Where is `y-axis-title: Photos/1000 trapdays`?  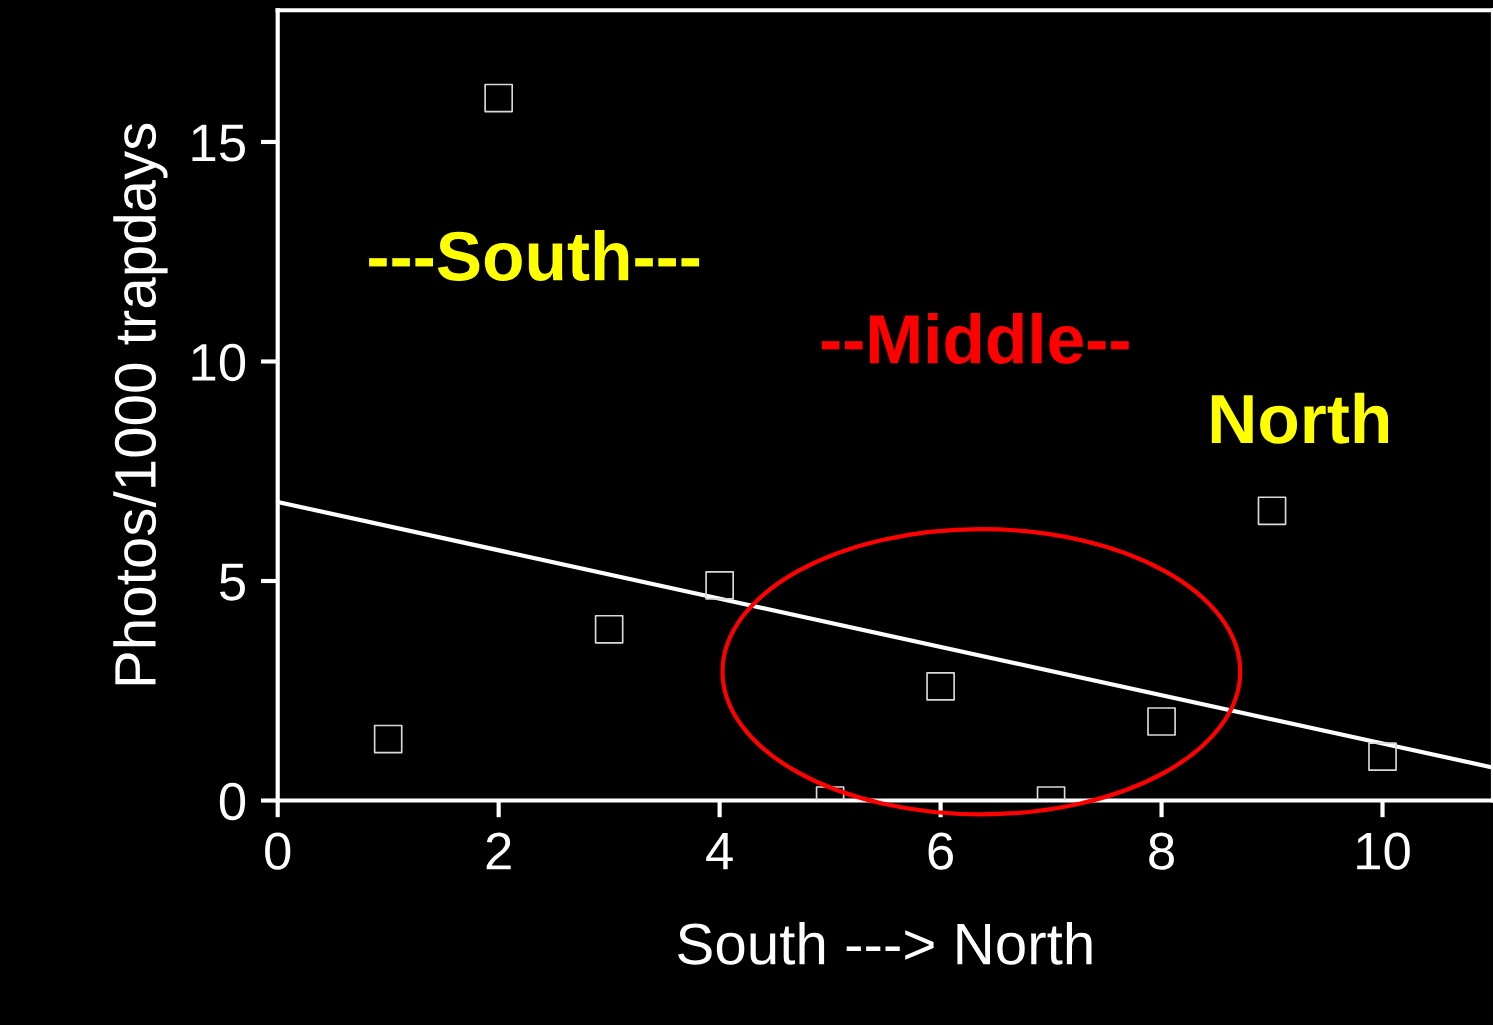
y-axis-title: Photos/1000 trapdays is located at coordinates (140, 404).